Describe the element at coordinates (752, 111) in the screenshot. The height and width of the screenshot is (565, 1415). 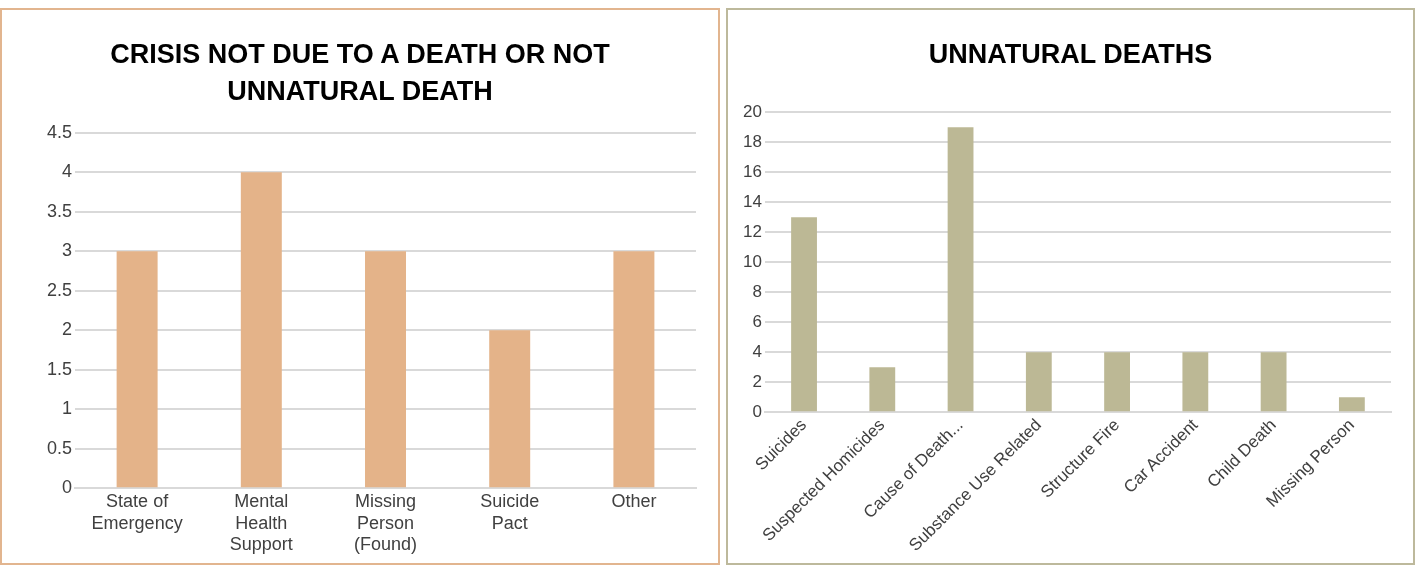
I see `y-tick-label: 20` at that location.